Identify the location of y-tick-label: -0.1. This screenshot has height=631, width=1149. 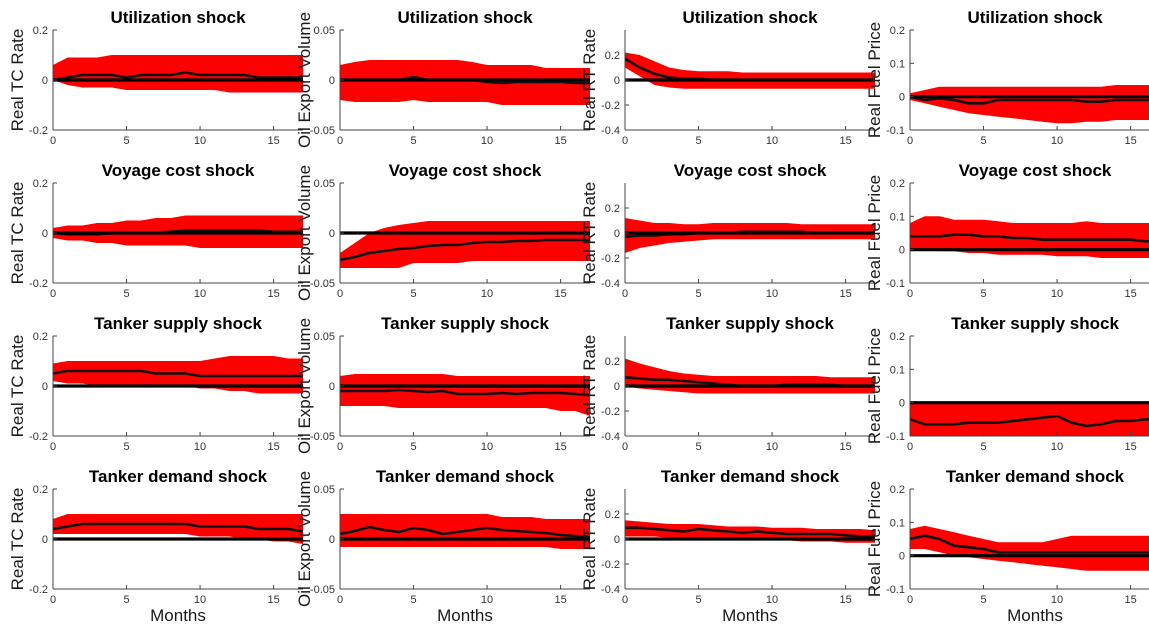
(895, 590).